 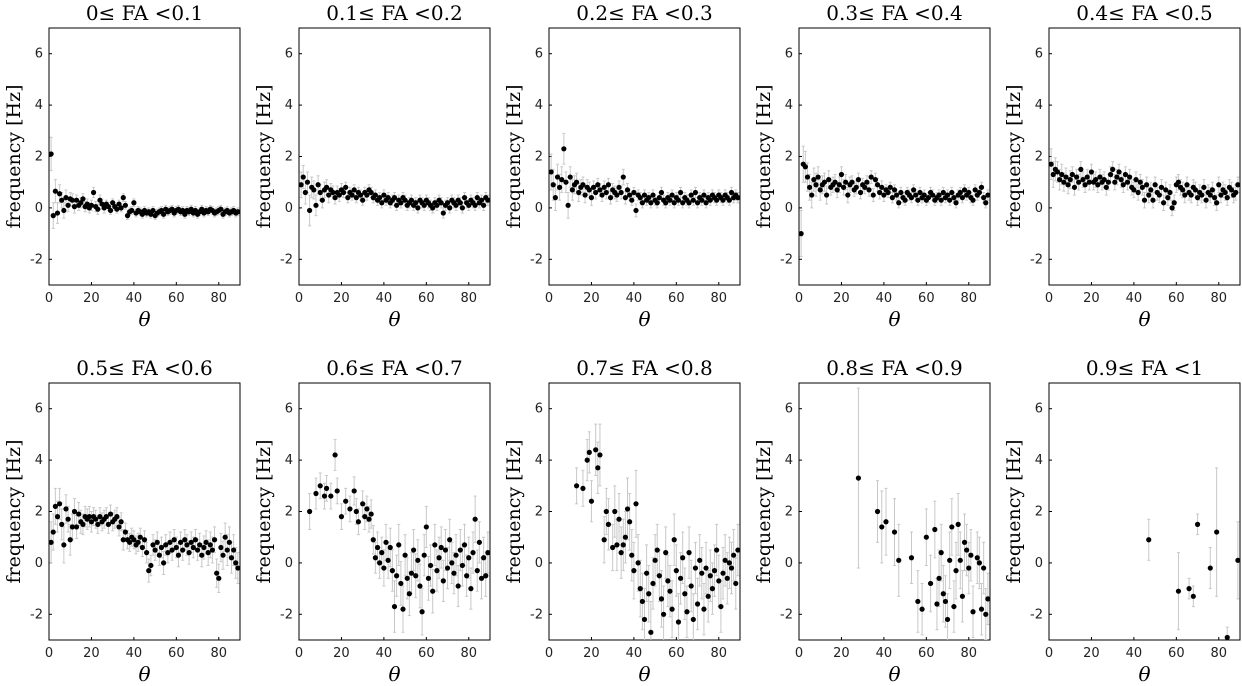 I want to click on y-axis-label: frequency [Hz], so click(x=14, y=511).